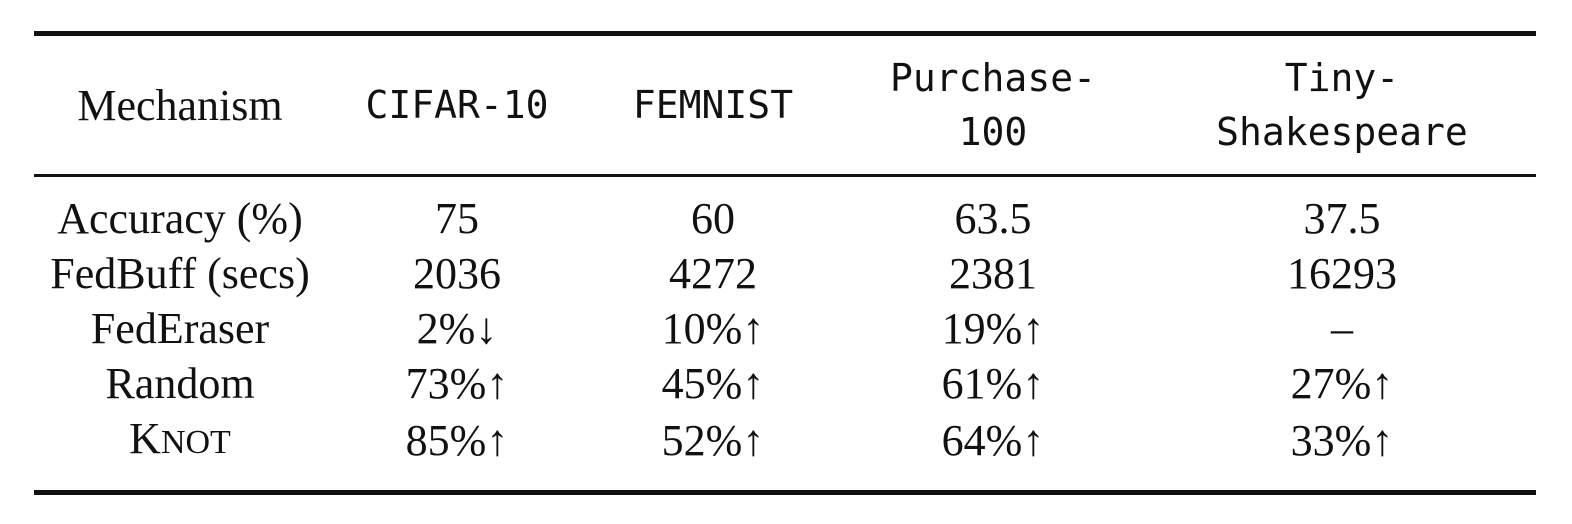 This screenshot has width=1572, height=524. I want to click on cell-federaser-cifar10: 2%↓, so click(457, 328).